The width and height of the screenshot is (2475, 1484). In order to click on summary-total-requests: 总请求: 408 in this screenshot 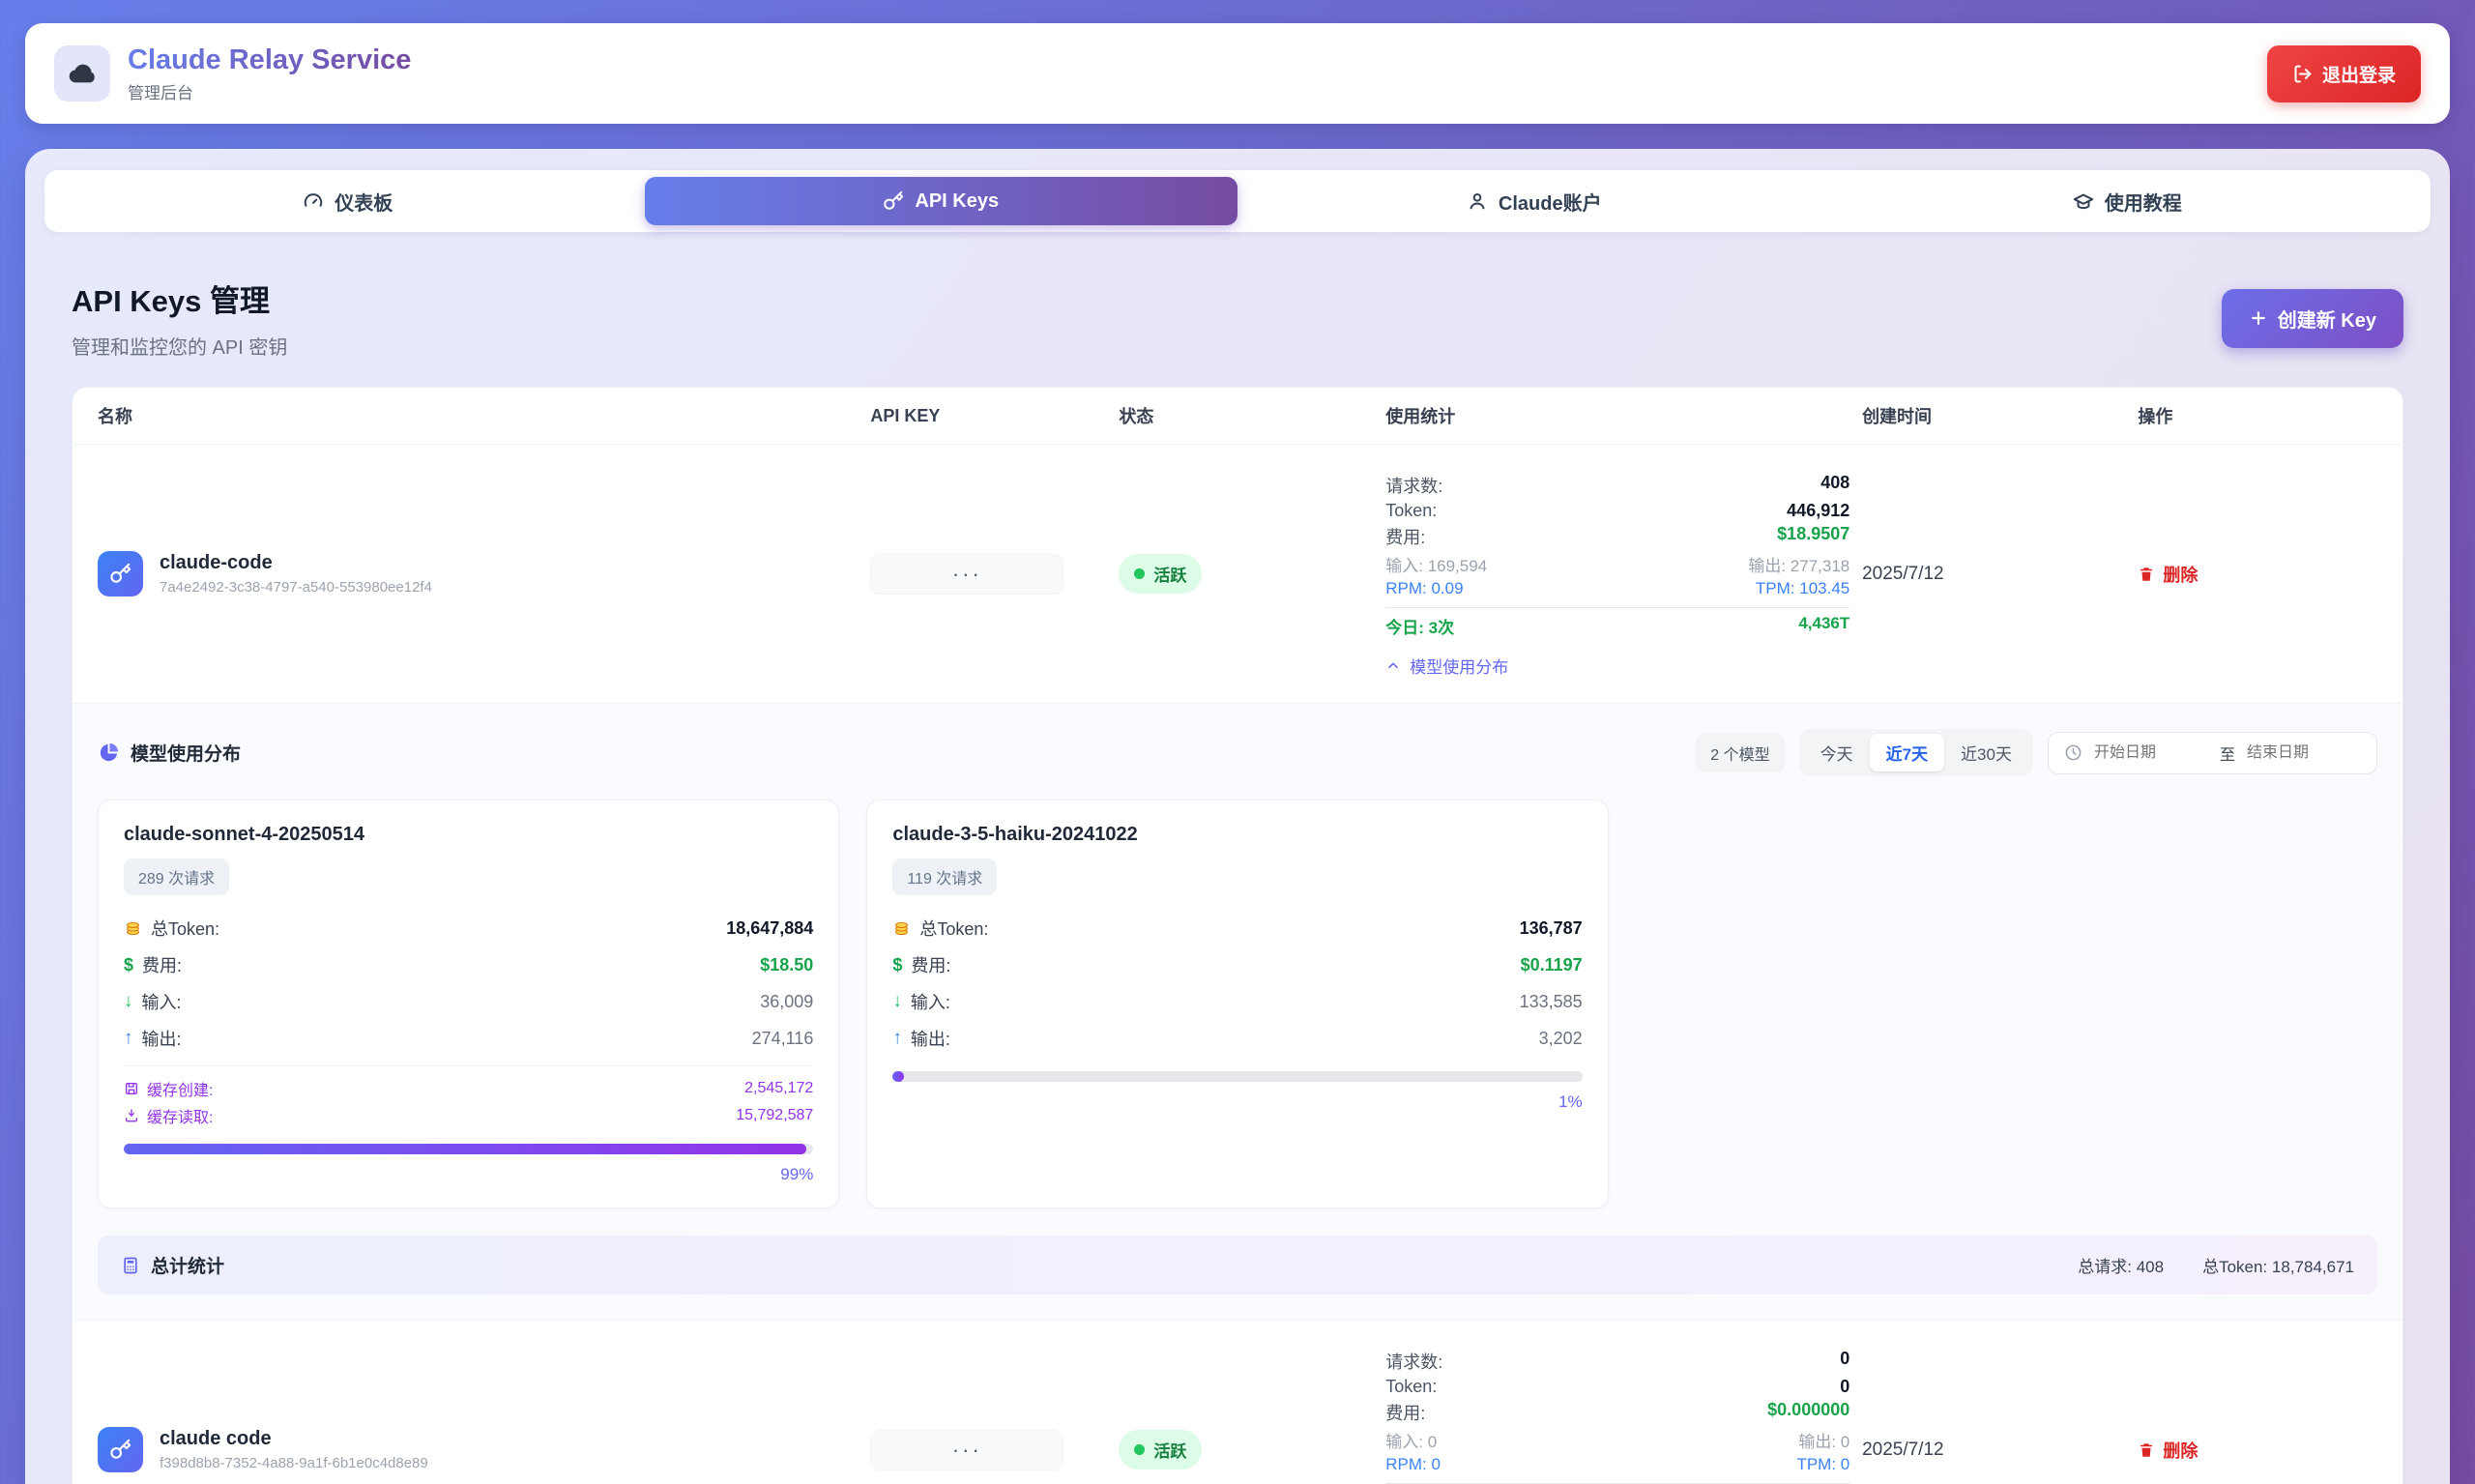, I will do `click(2121, 1267)`.